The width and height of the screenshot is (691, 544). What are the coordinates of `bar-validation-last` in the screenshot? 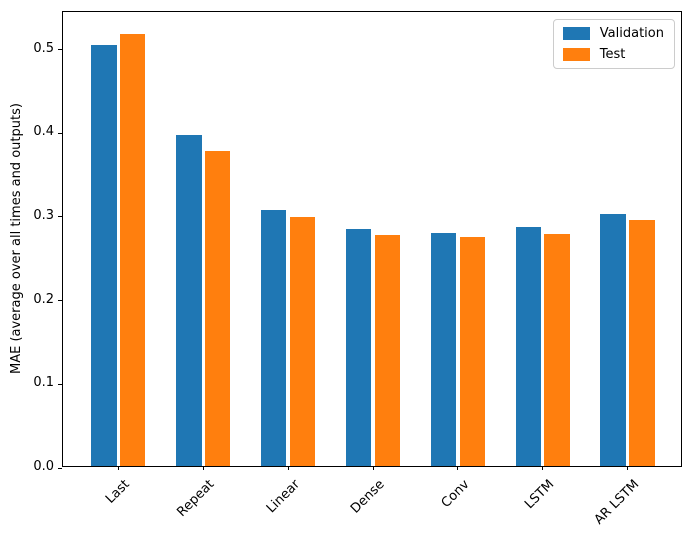 It's located at (104, 255).